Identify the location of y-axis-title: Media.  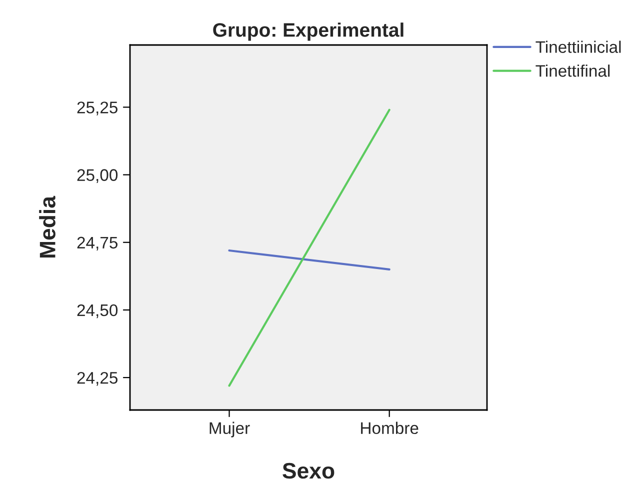
(47, 227).